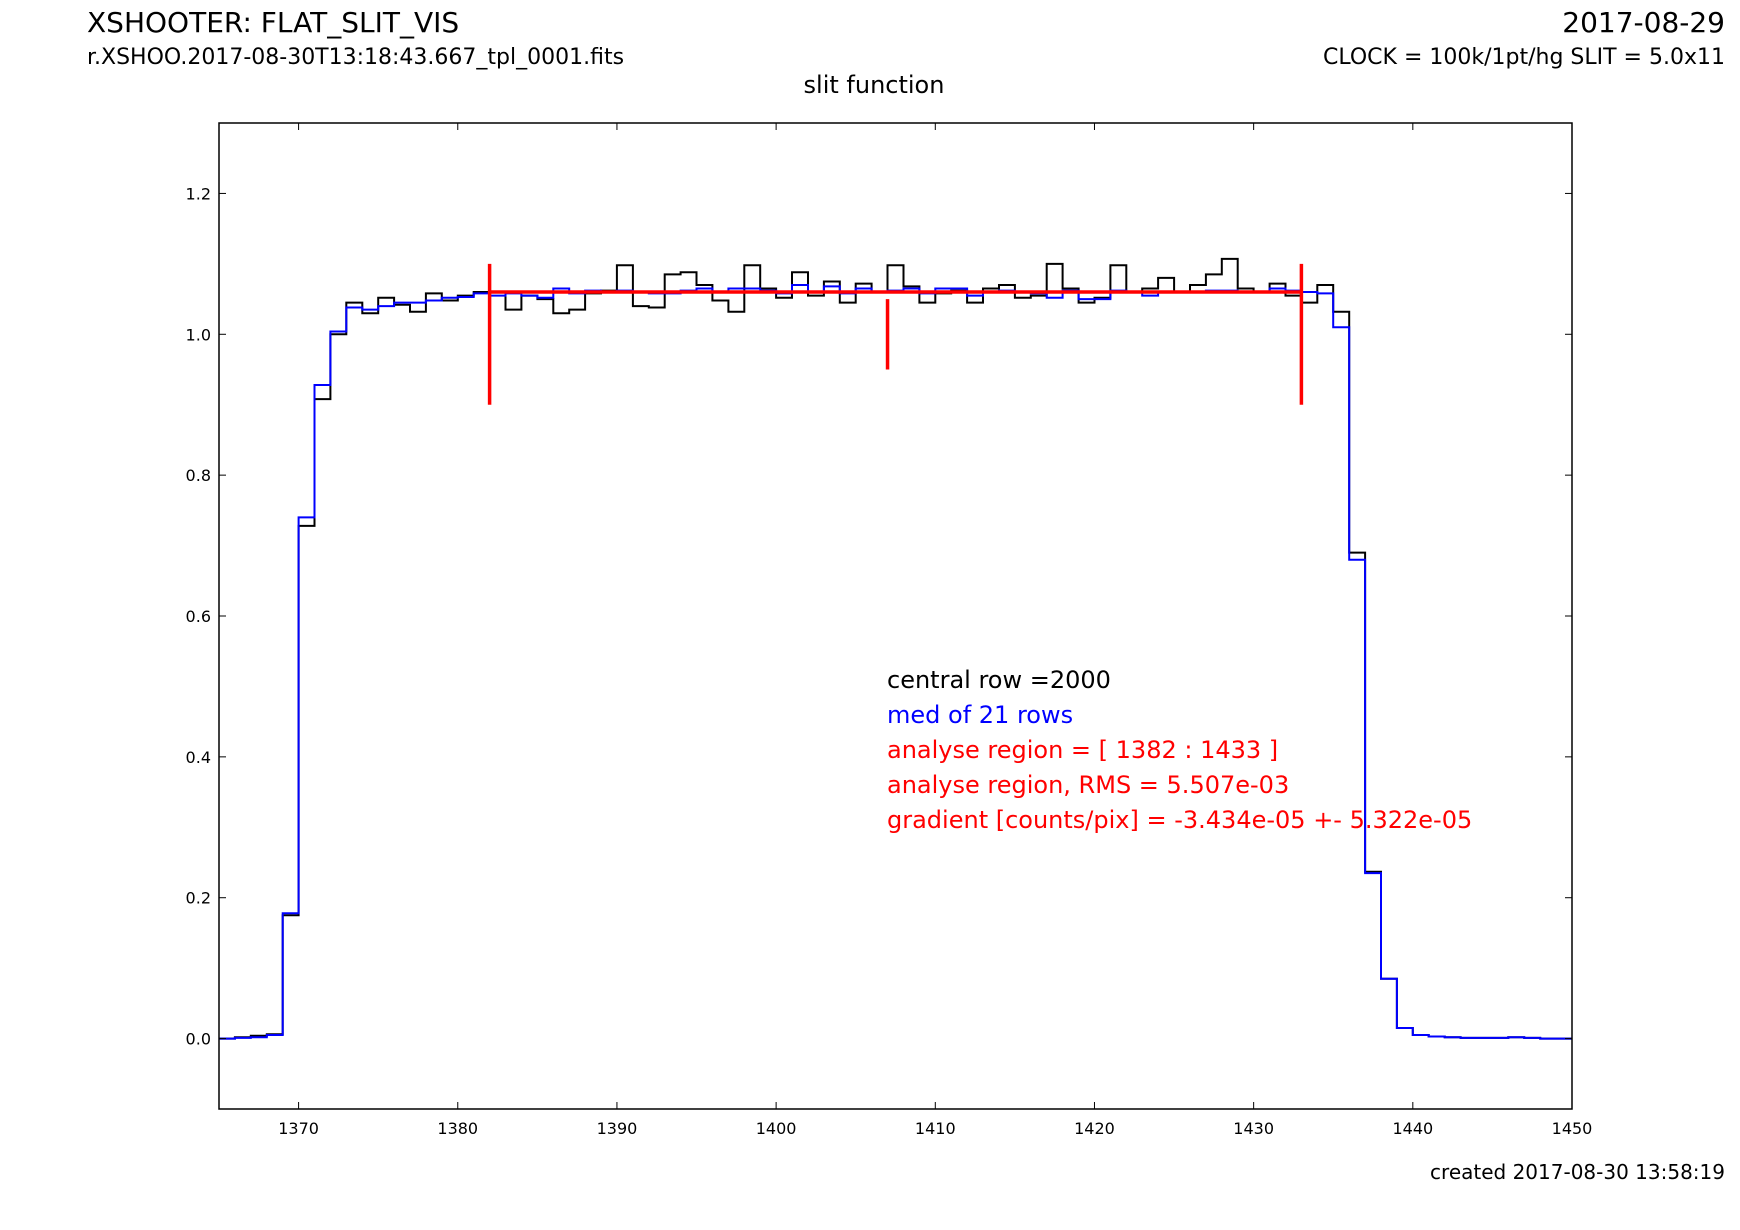  I want to click on y-tick-label-0: 0.0, so click(198, 1039).